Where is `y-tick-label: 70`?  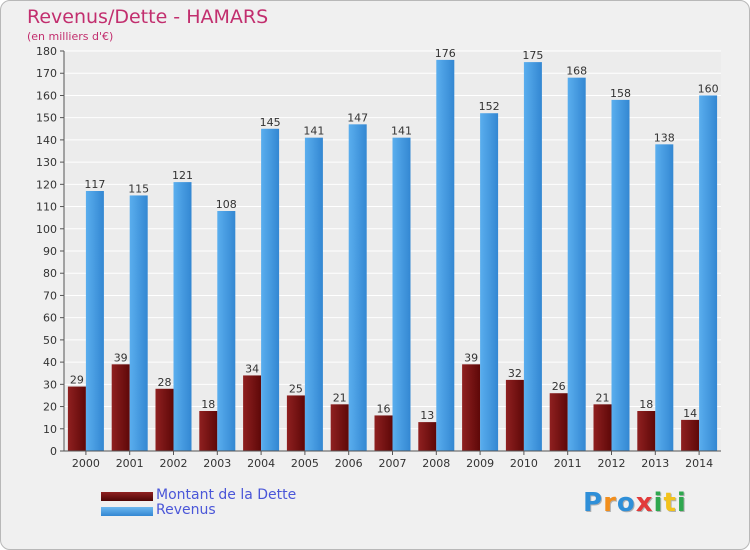
y-tick-label: 70 is located at coordinates (50, 295).